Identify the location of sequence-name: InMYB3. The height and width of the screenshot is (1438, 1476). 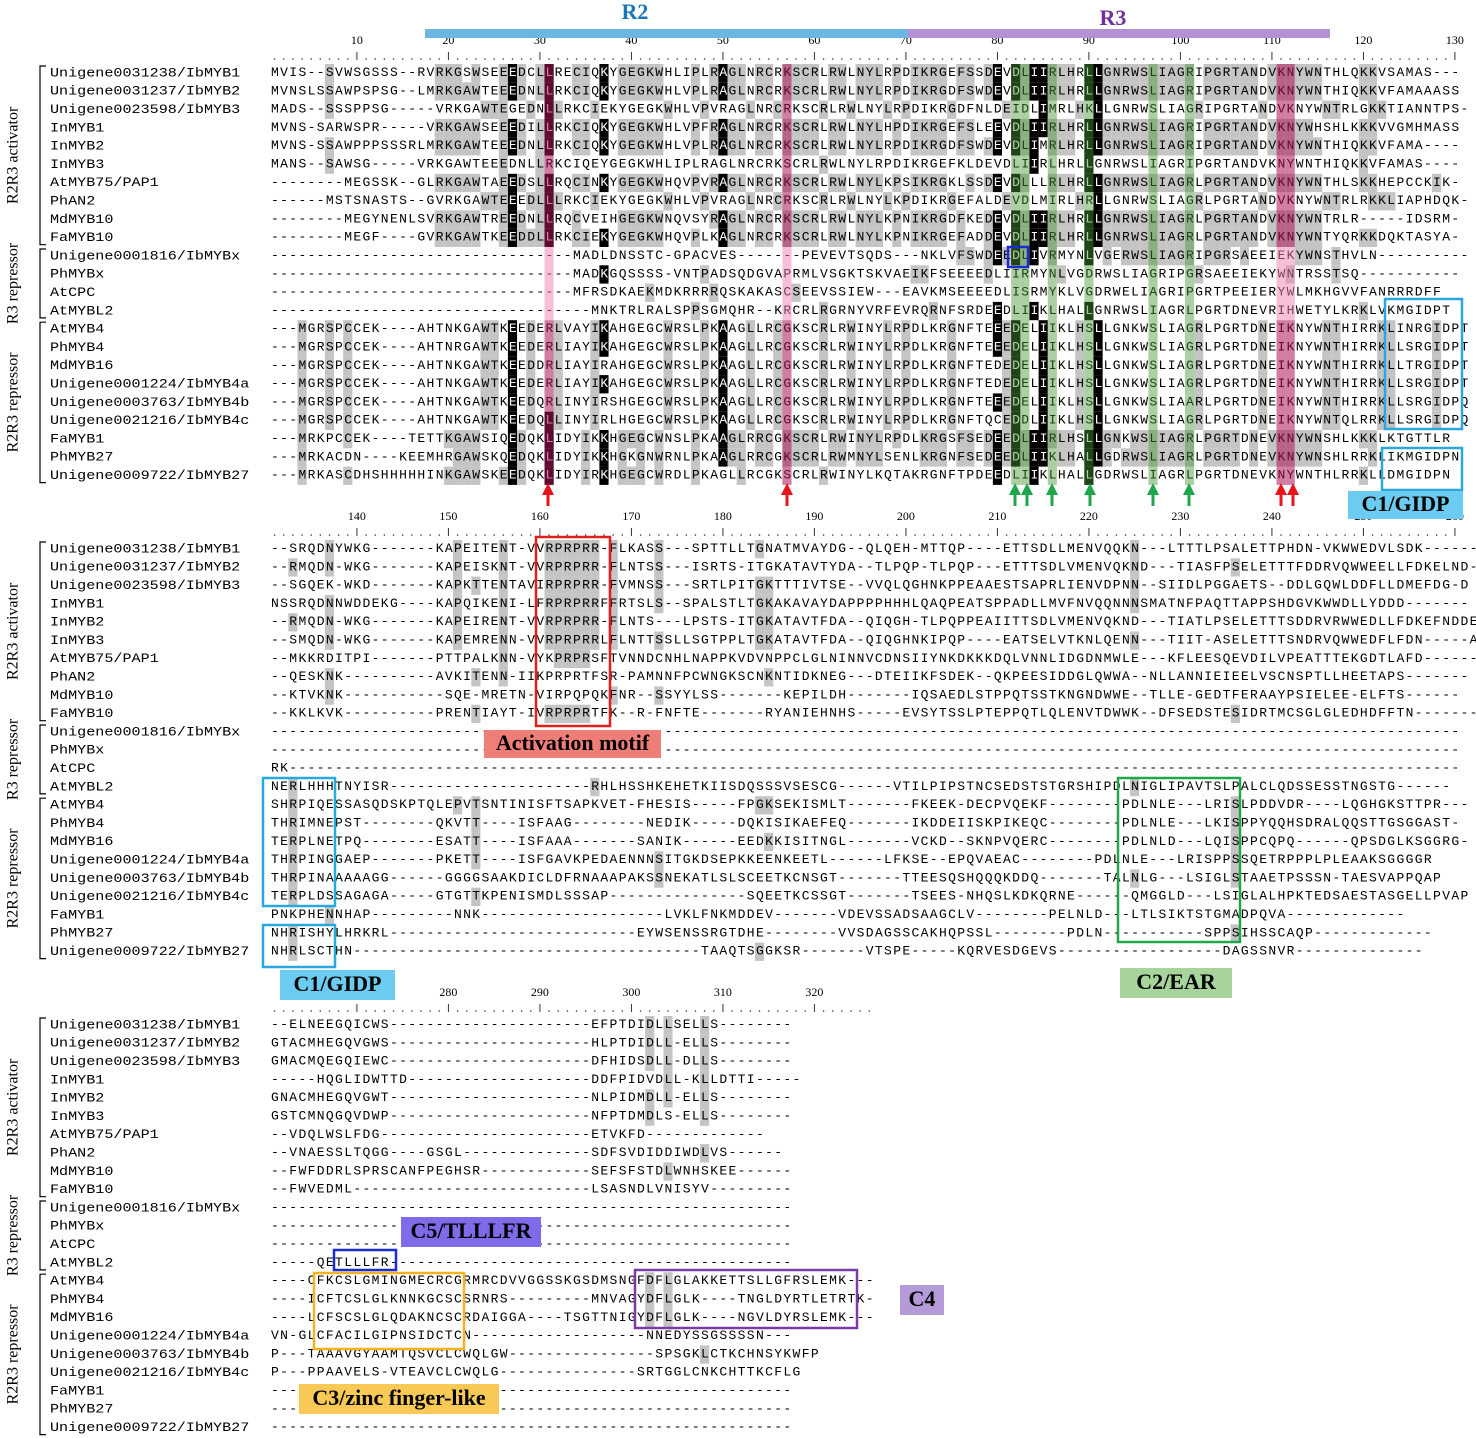
(77, 640).